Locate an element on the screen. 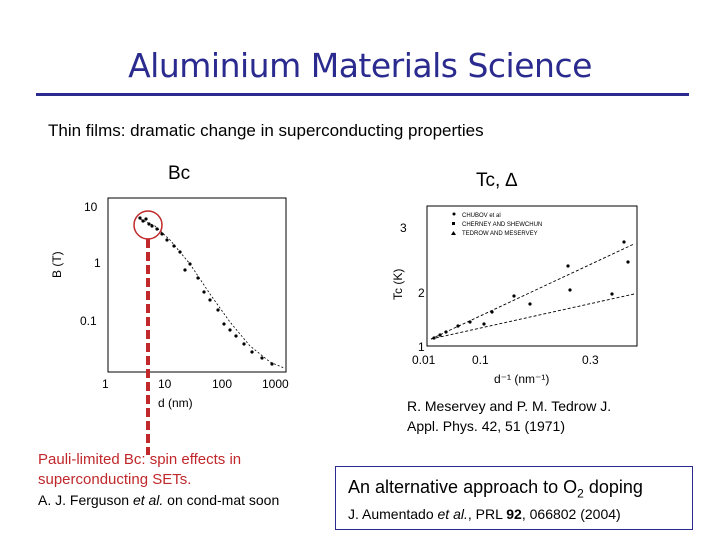 The height and width of the screenshot is (540, 720). left-fit-curve is located at coordinates (212, 293).